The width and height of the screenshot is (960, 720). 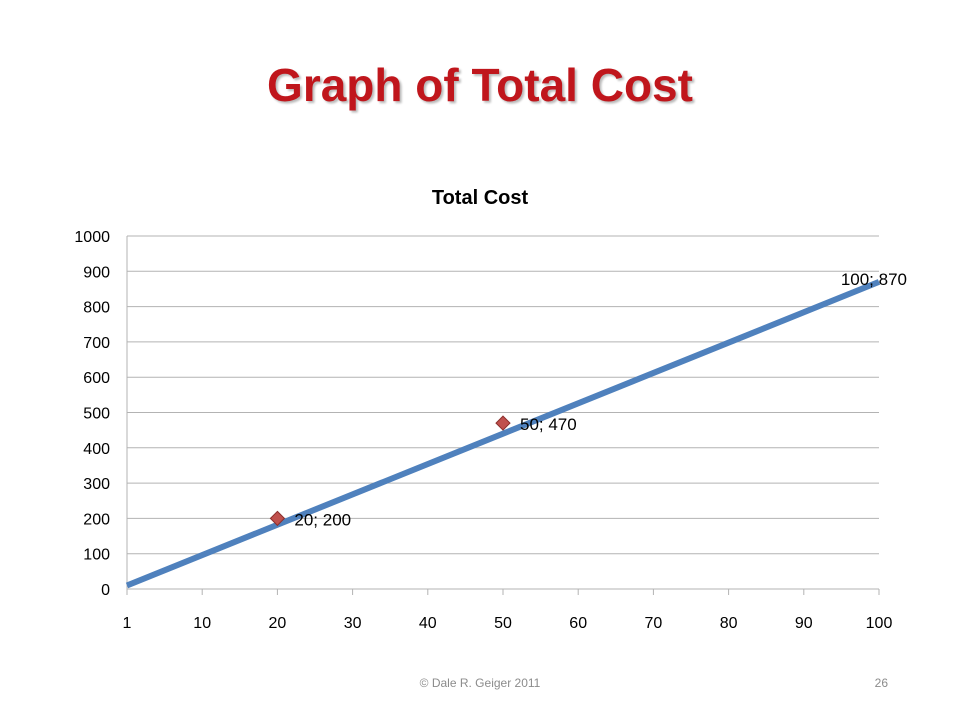 What do you see at coordinates (96, 272) in the screenshot?
I see `y-tick-label: 900` at bounding box center [96, 272].